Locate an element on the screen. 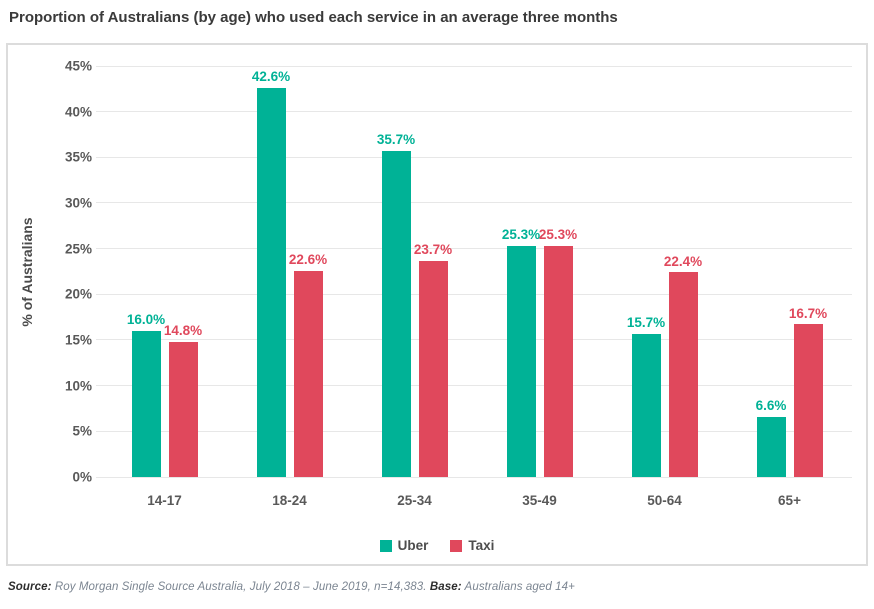 The image size is (874, 609). bar-value-label-uber-50-64: 15.7% is located at coordinates (646, 322).